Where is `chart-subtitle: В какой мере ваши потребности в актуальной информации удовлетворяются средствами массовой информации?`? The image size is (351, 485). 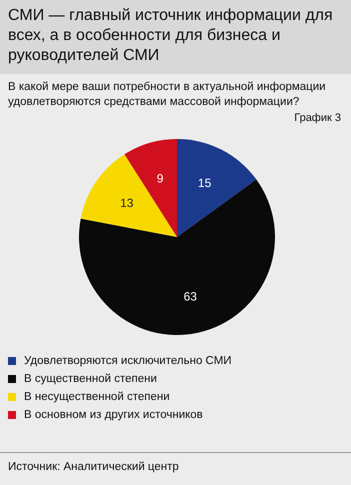 chart-subtitle: В какой мере ваши потребности в актуальной информации удовлетворяются средствами массовой информации? is located at coordinates (167, 95).